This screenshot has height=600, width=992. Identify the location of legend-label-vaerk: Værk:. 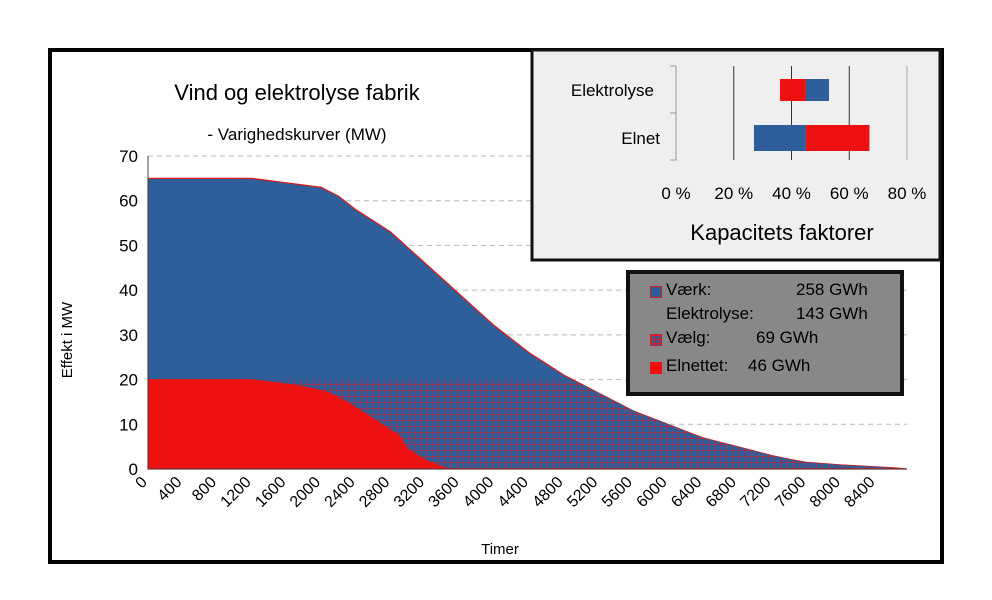
(689, 289).